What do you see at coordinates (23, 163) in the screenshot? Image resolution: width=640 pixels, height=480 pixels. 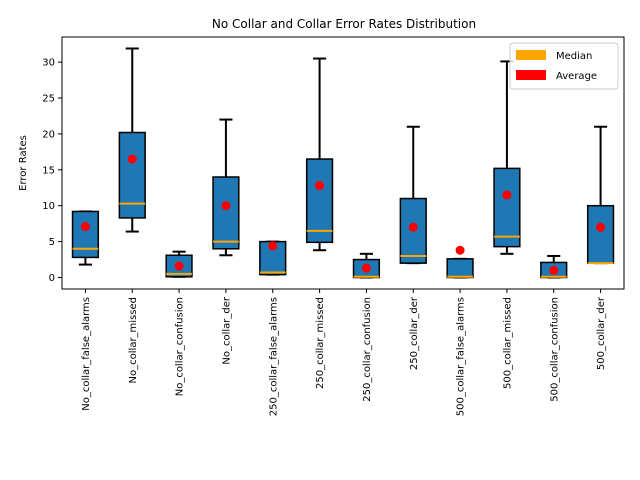 I see `y-axis-label: Error Rates` at bounding box center [23, 163].